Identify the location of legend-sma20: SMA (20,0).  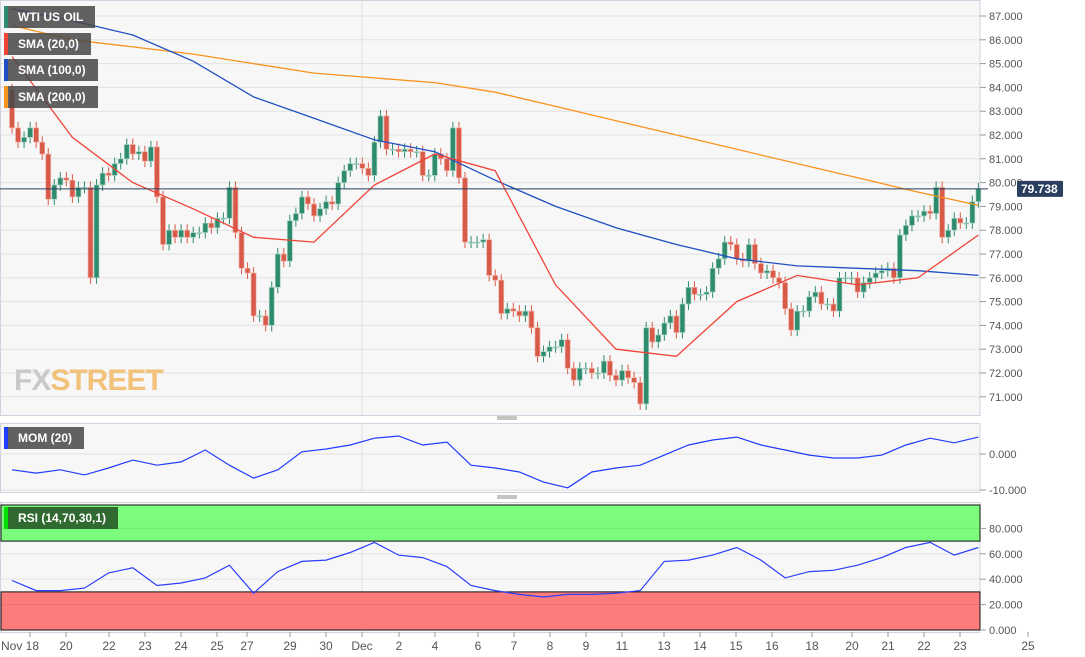
(47, 44).